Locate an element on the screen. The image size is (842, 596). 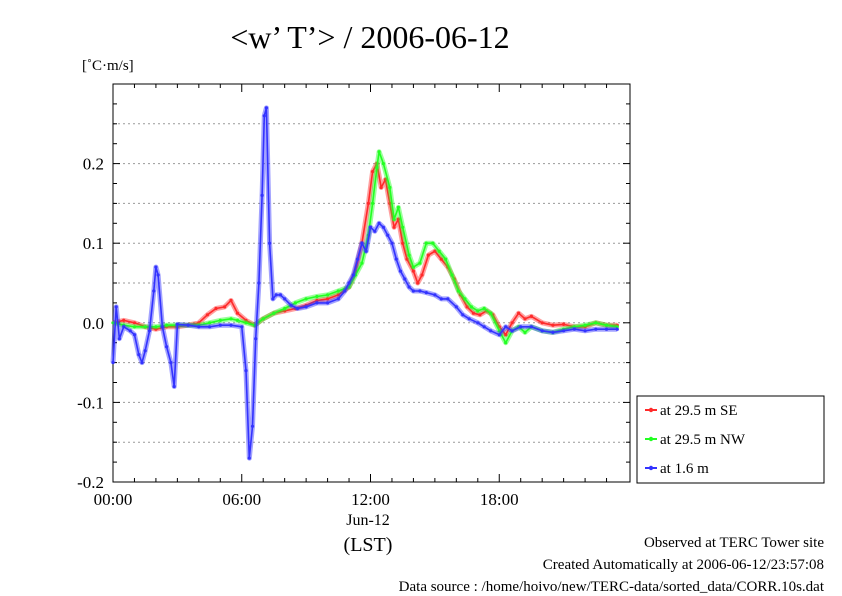
chart-title: <w’ T’> / 2006-06-12 is located at coordinates (369, 37).